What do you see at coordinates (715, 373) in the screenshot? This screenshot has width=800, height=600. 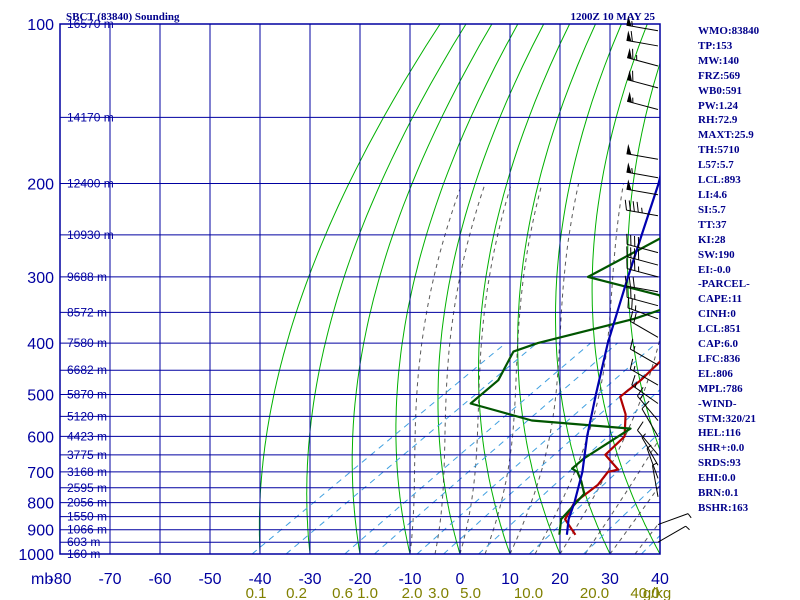 I see `index-line: EL:806` at bounding box center [715, 373].